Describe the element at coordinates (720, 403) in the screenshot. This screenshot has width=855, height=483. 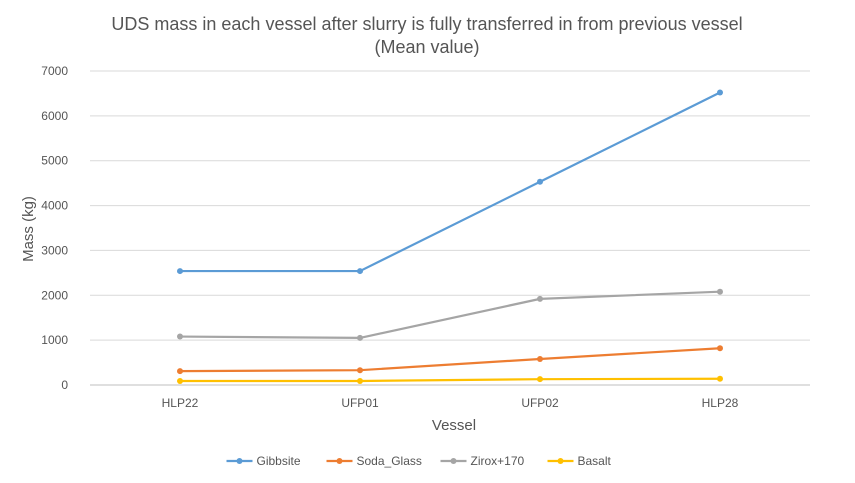
I see `x-tick-label: HLP28` at that location.